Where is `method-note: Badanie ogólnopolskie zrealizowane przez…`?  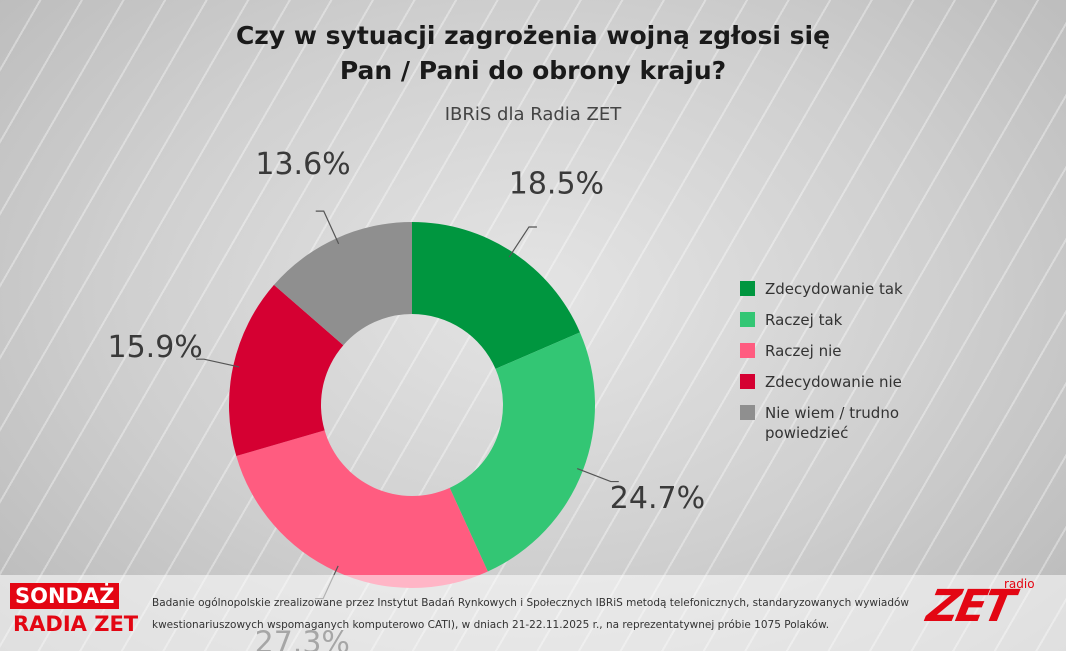
method-note: Badanie ogólnopolskie zrealizowane przez… is located at coordinates (530, 614).